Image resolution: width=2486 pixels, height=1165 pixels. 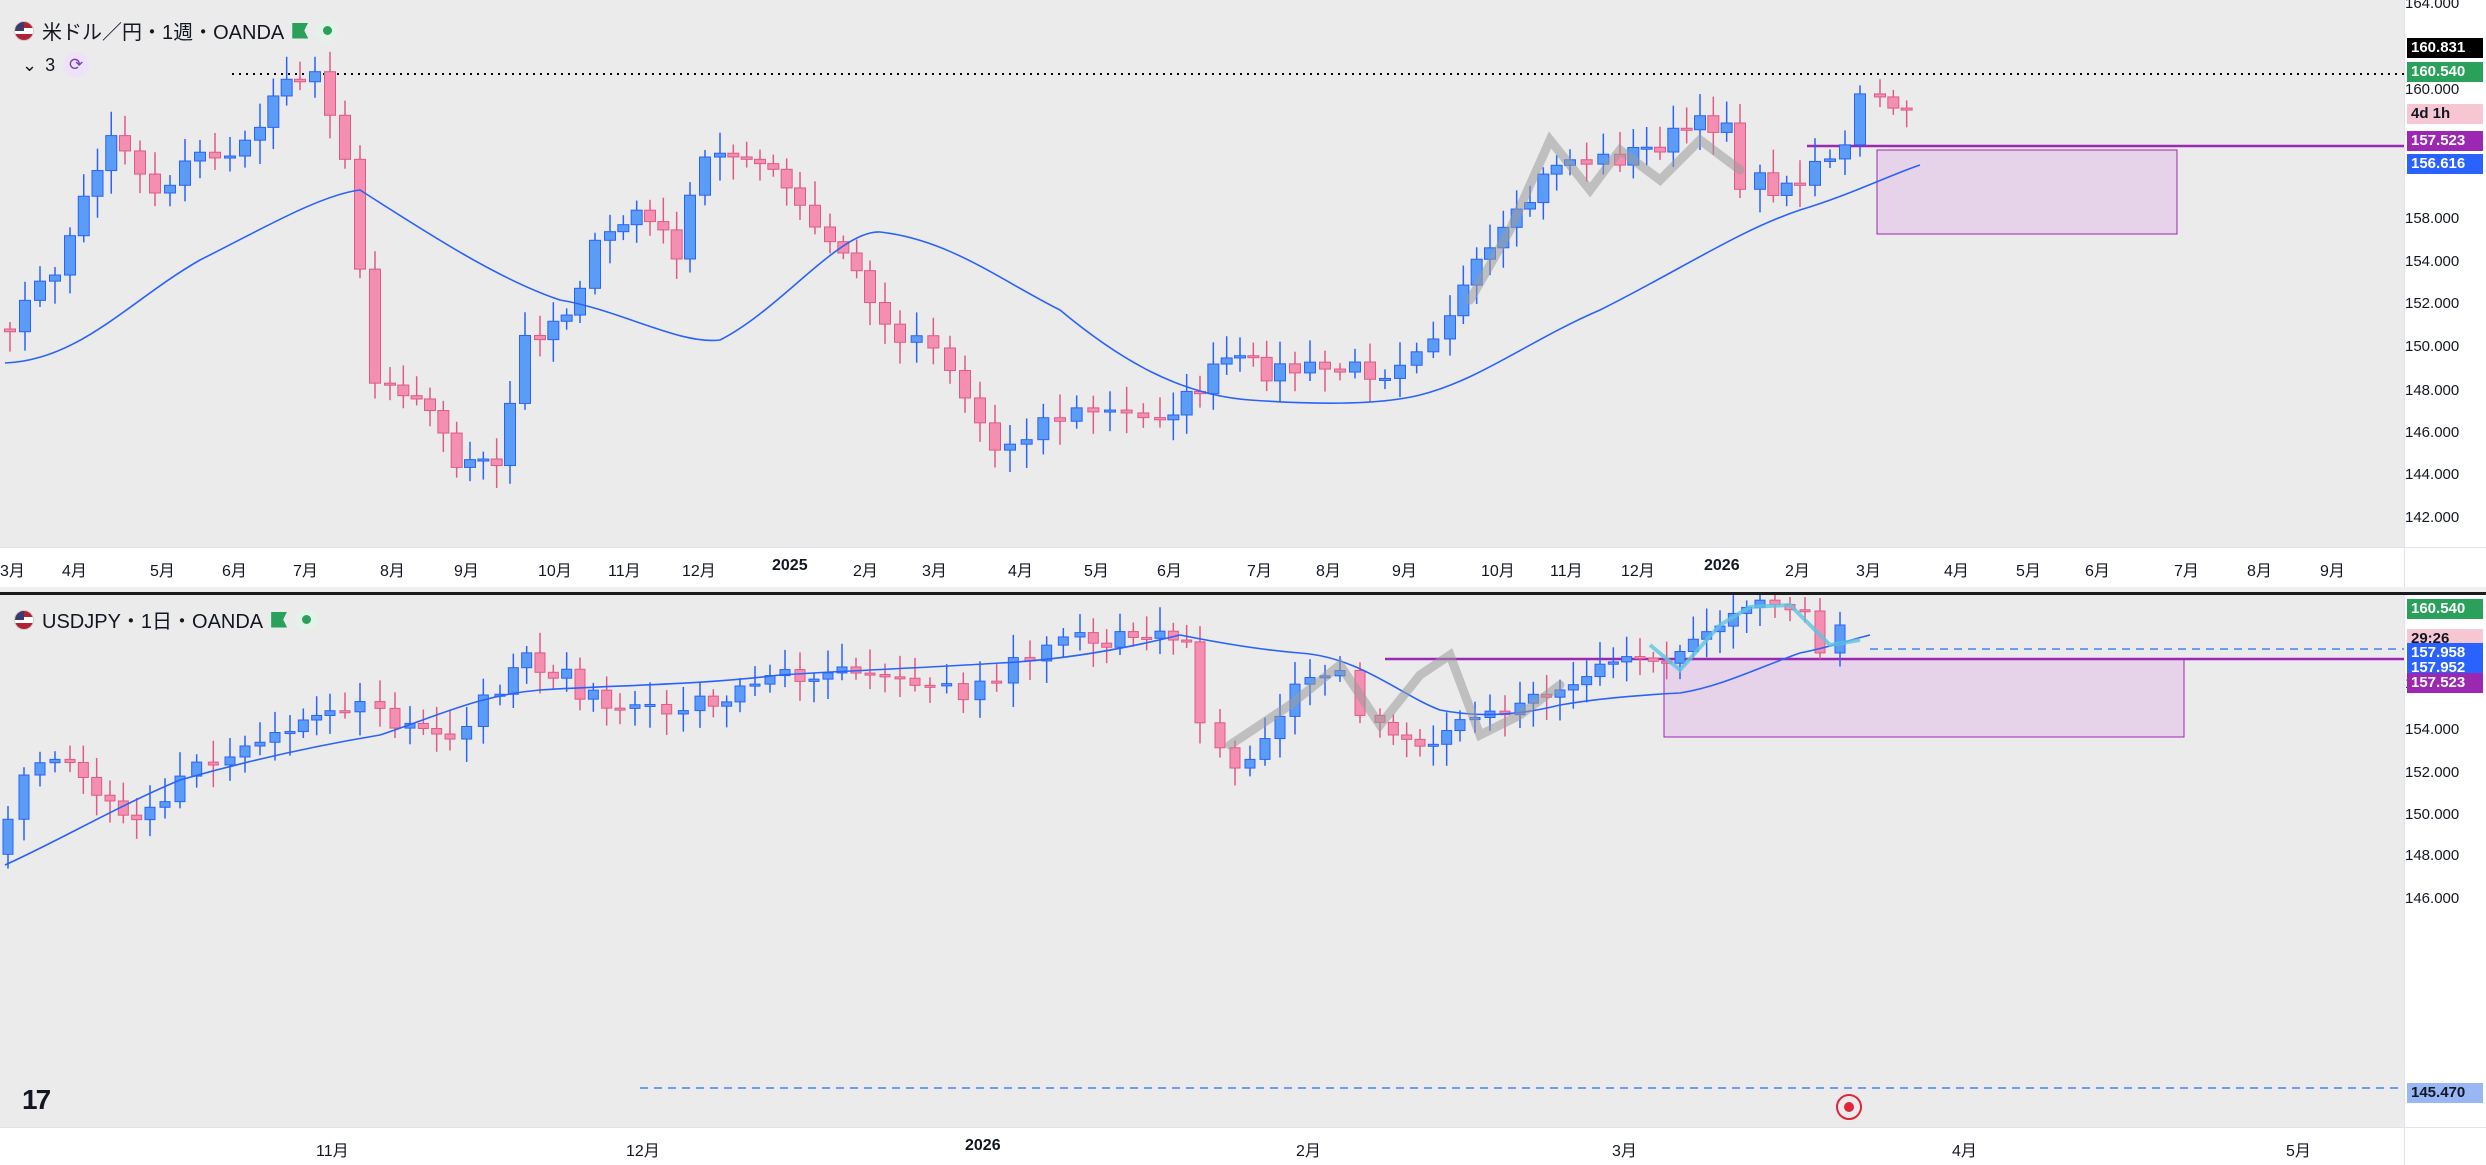 I want to click on daily-time-axis: 11月 12月 2026 2月 3月 4月 5月, so click(x=1202, y=1146).